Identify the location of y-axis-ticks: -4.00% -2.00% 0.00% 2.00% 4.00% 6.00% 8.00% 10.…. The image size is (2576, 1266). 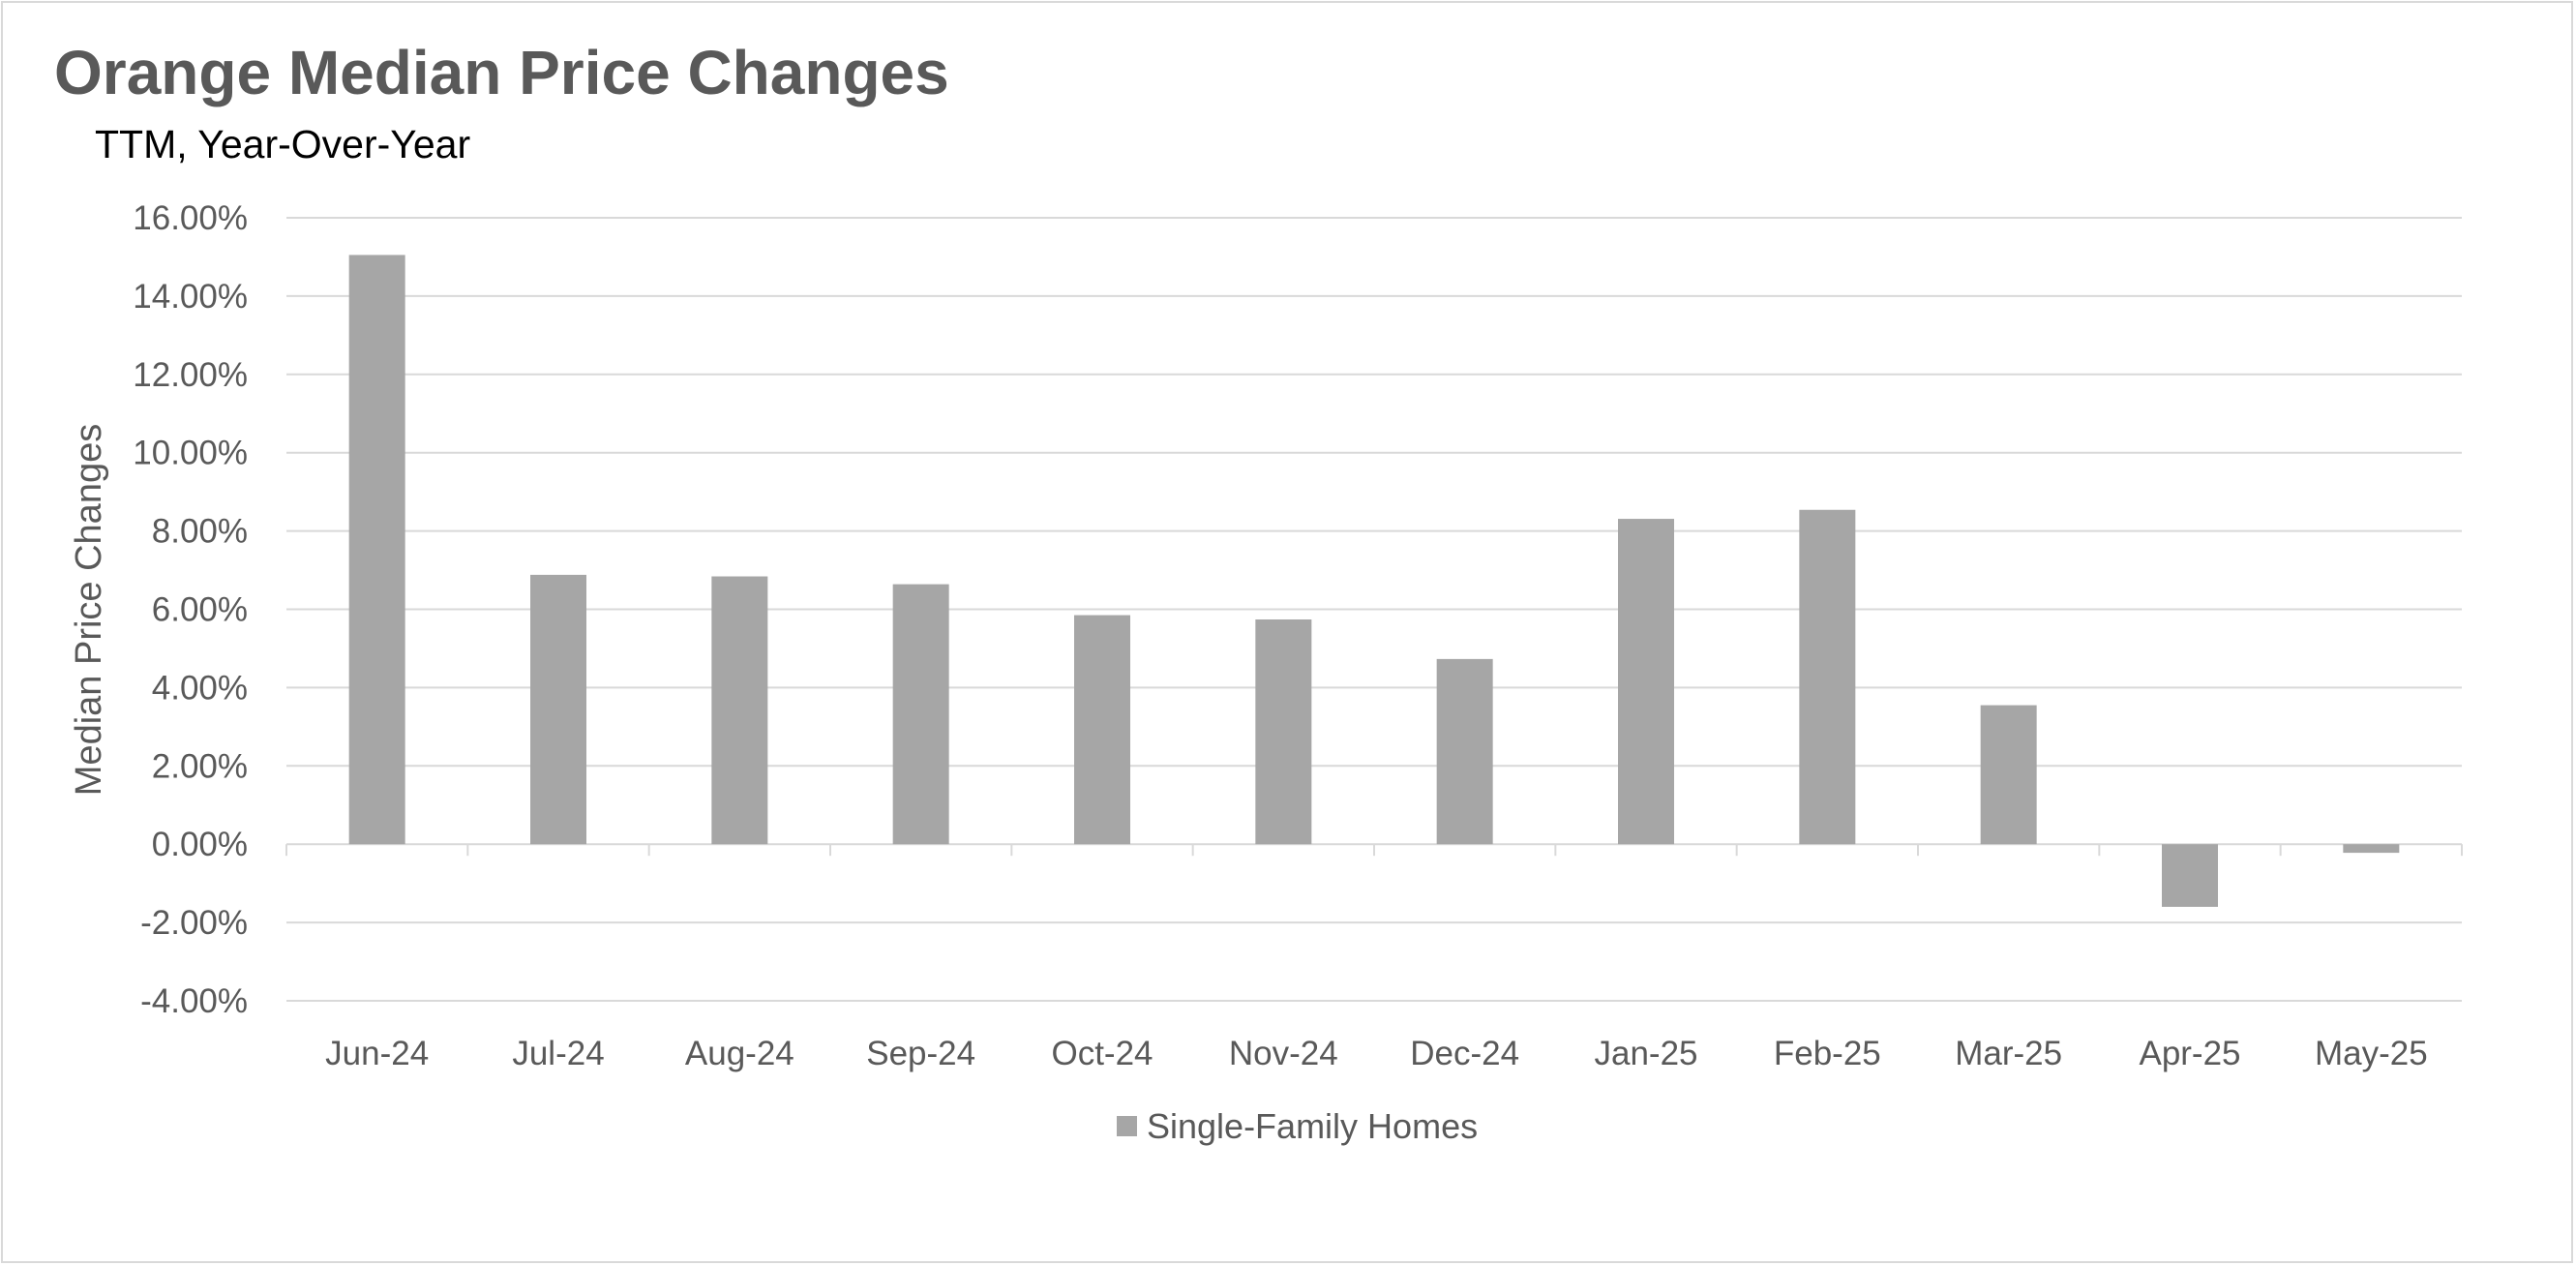
(190, 609).